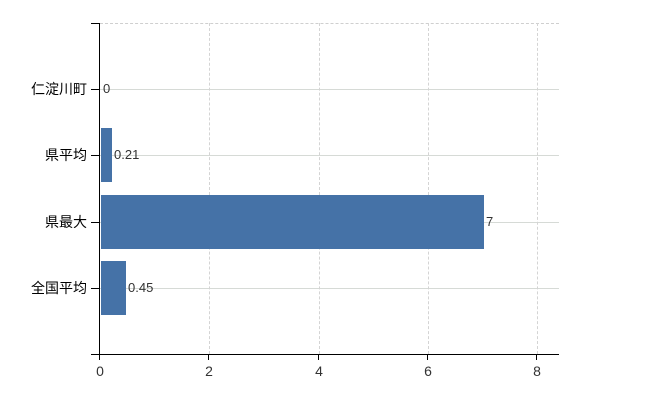 The image size is (650, 400). Describe the element at coordinates (319, 371) in the screenshot. I see `x-tick-label: 4` at that location.